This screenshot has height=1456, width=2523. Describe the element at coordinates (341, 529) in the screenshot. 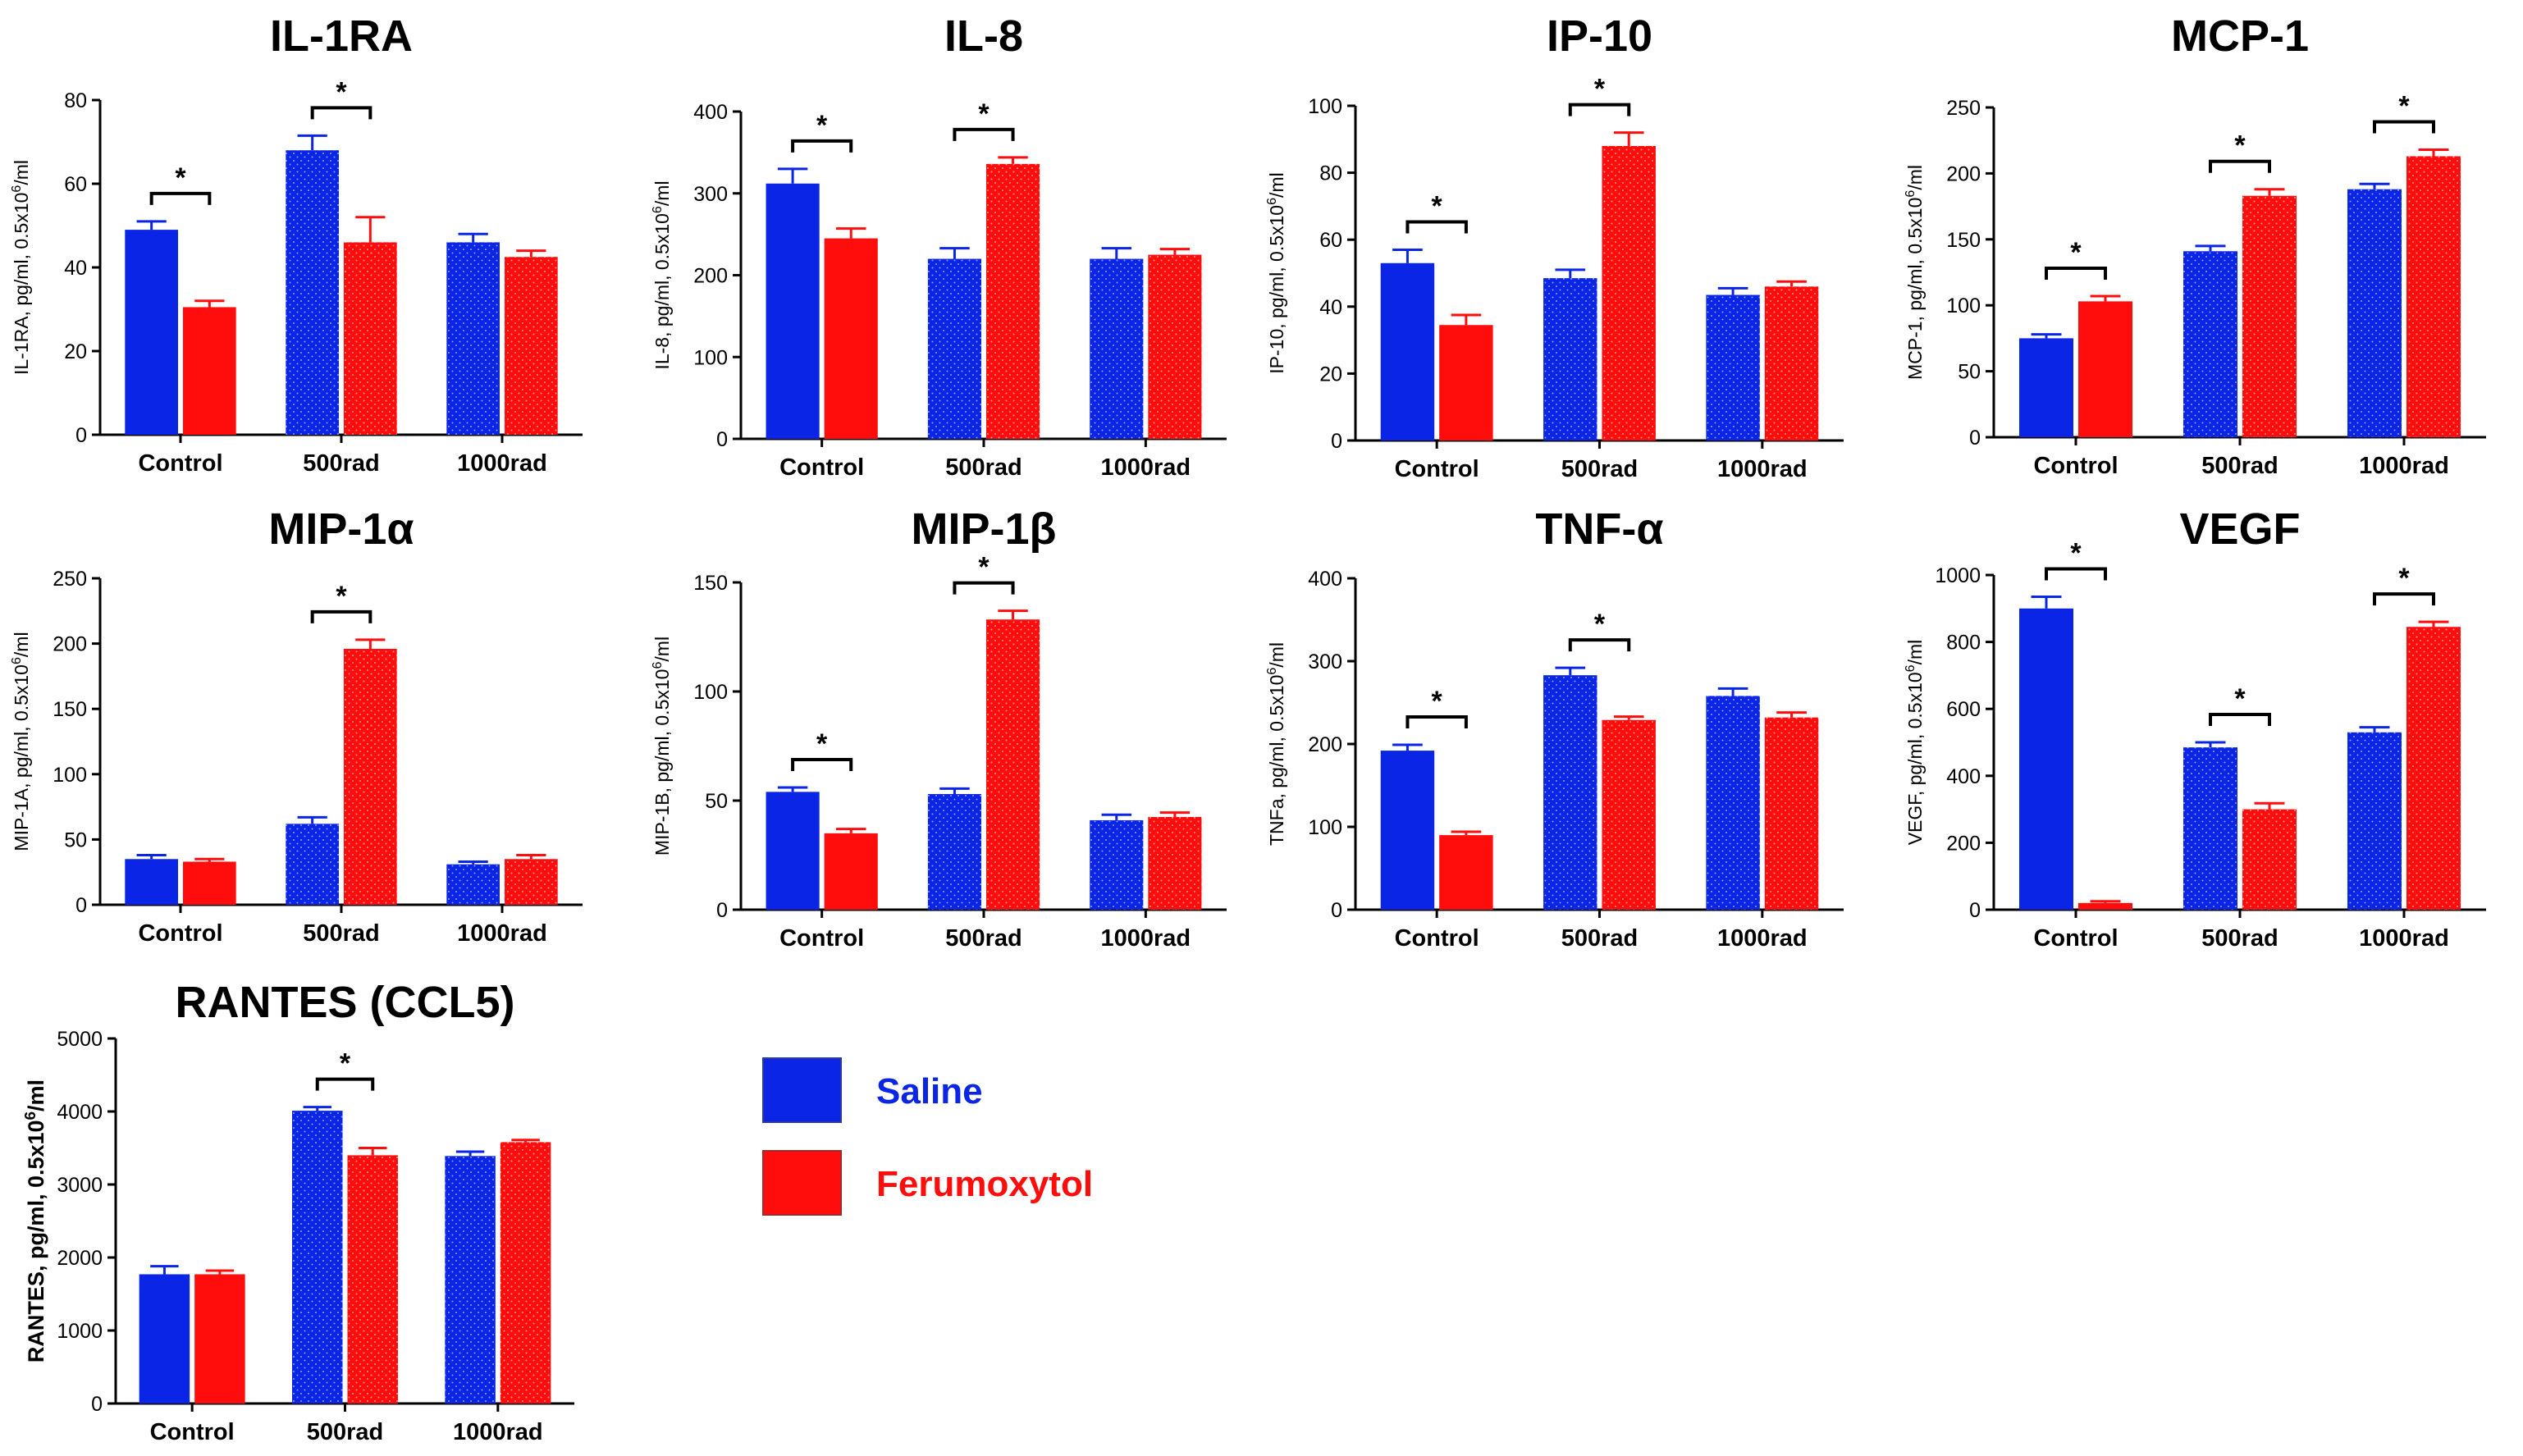

I see `chart-title: MIP-1α` at that location.